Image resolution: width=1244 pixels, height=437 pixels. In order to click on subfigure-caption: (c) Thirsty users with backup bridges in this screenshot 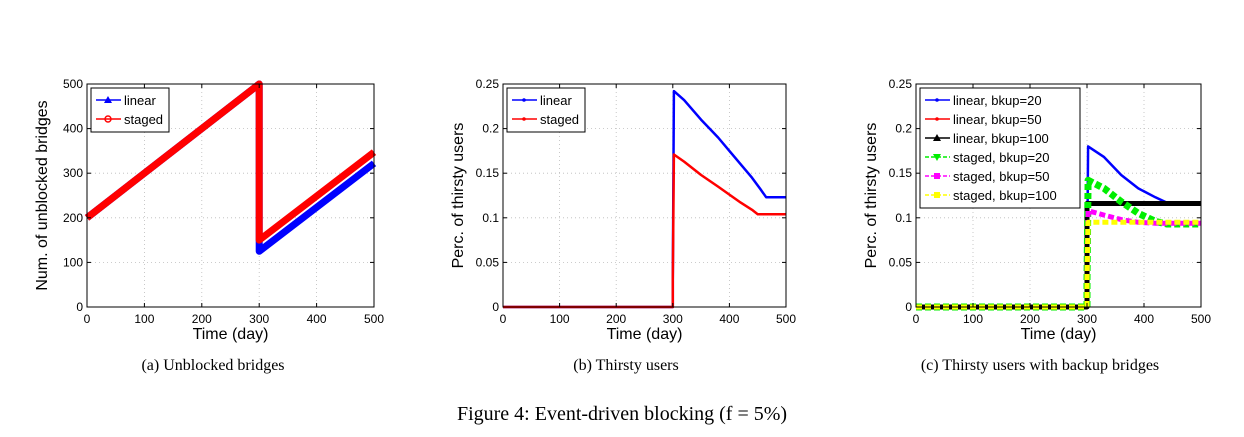, I will do `click(1040, 365)`.